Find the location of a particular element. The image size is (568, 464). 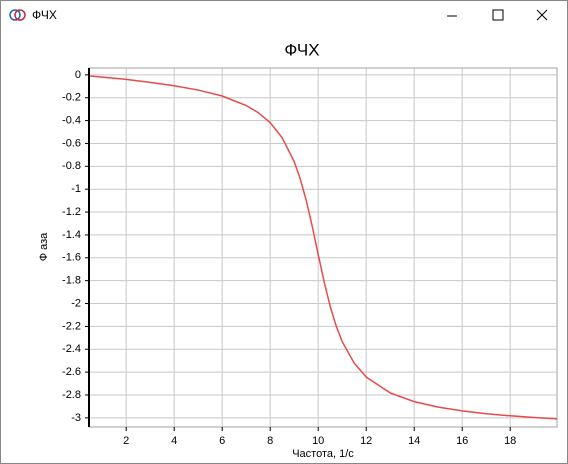

y-tick-label: -1.6 is located at coordinates (71, 258).